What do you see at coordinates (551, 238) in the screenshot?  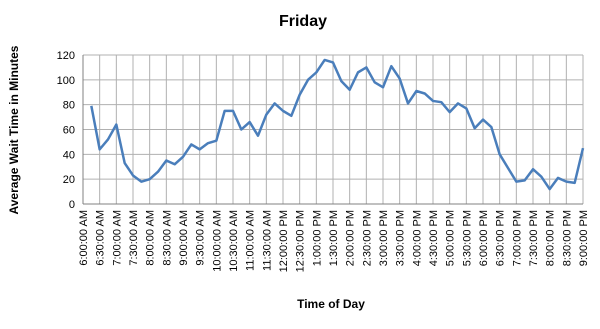 I see `x-tick-label: 8:00:00 PM` at bounding box center [551, 238].